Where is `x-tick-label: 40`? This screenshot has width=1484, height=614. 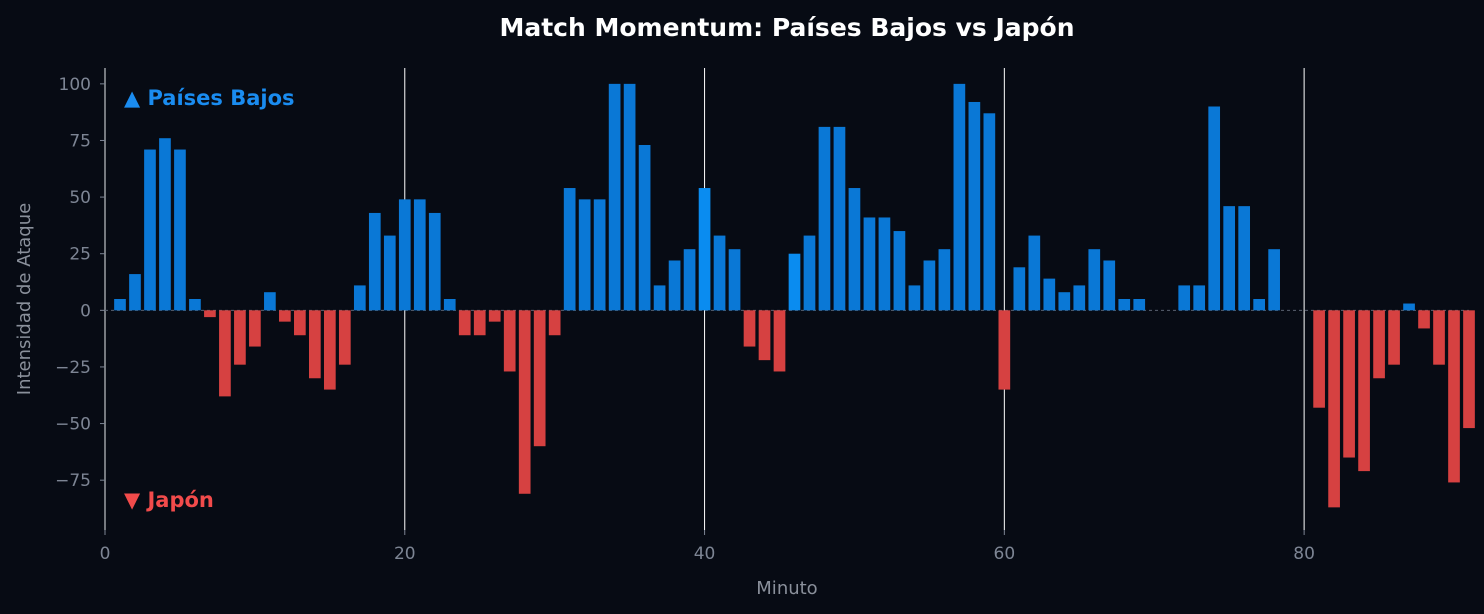 x-tick-label: 40 is located at coordinates (705, 554).